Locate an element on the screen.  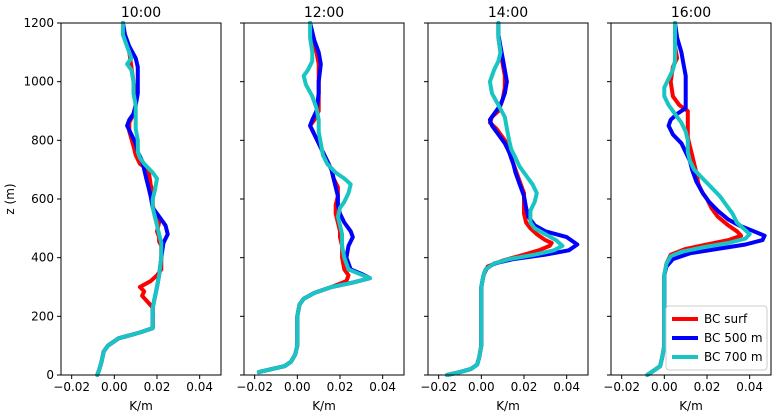
y-axis-label: z (m) is located at coordinates (10, 198).